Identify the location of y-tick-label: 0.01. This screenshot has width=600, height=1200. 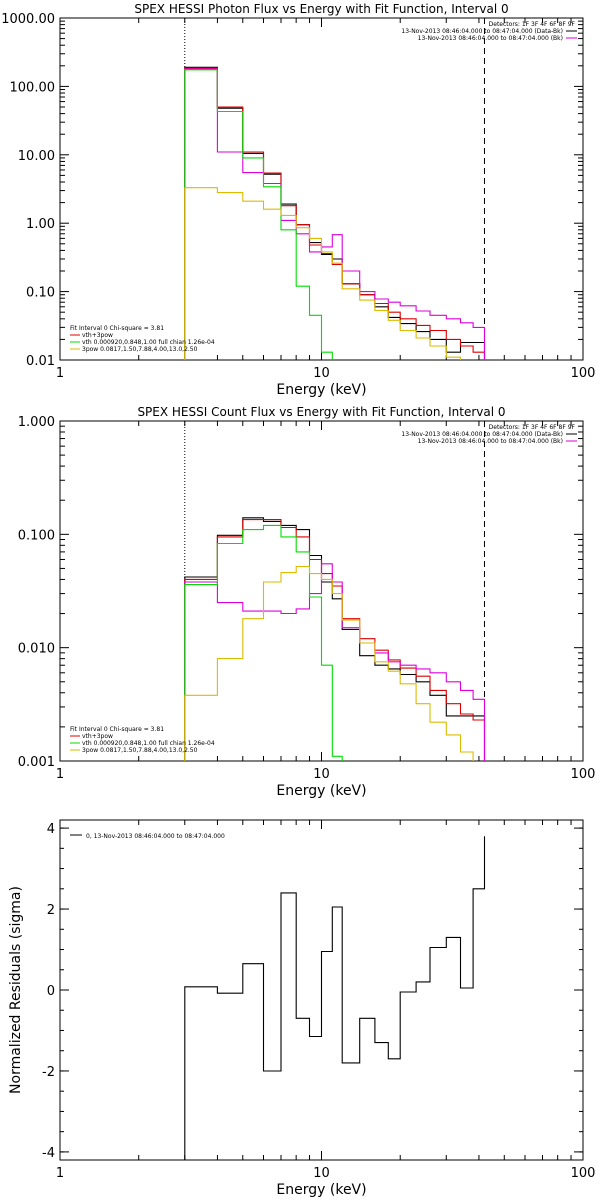
(40, 361).